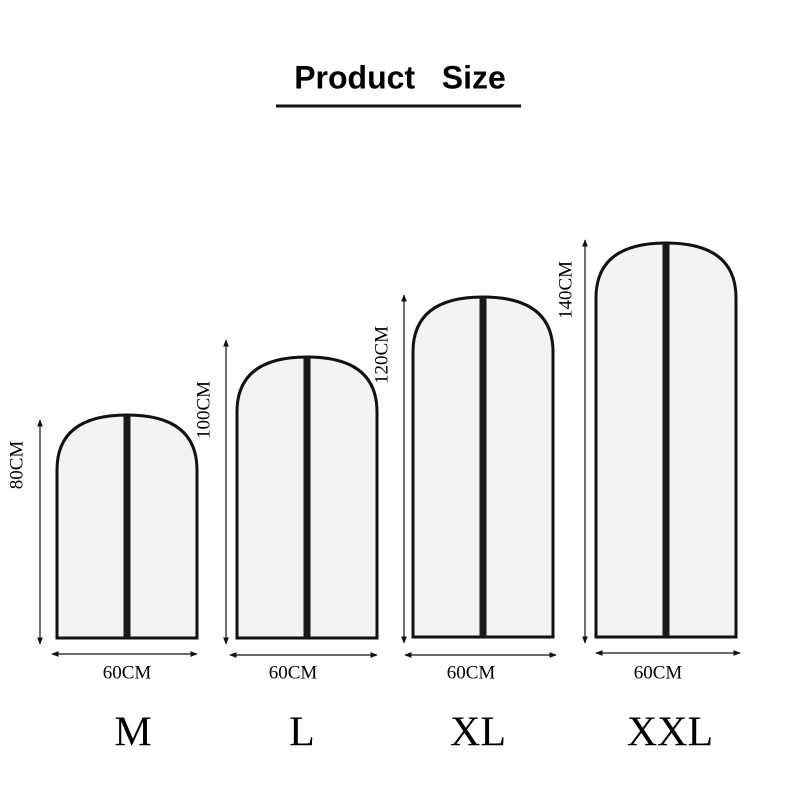 This screenshot has width=800, height=800. I want to click on garment-bag: 80CM 60CM M, so click(102, 584).